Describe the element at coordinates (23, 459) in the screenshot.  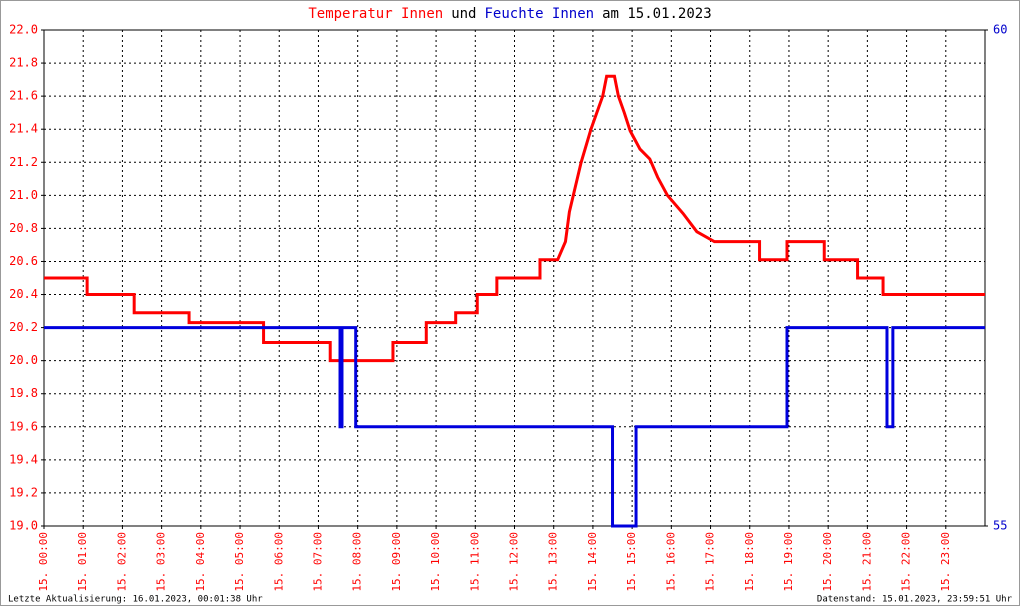
I see `y-tick-label: 19.4` at that location.